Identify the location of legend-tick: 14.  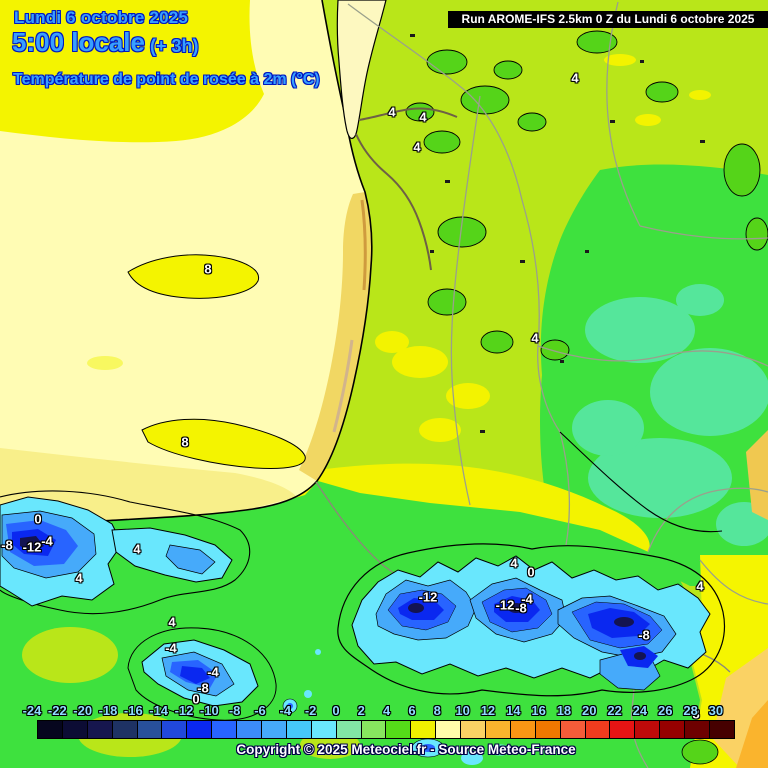
(513, 710).